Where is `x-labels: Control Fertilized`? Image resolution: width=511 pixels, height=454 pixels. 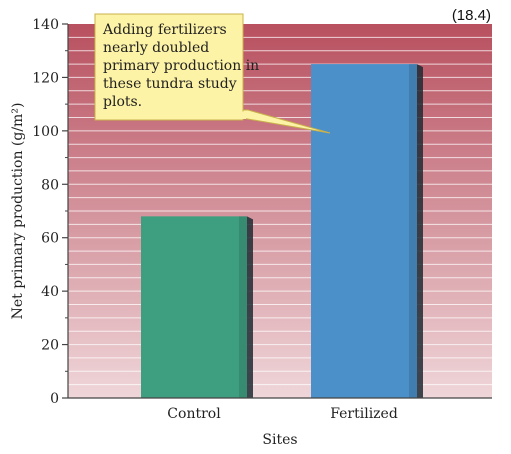 x-labels: Control Fertilized is located at coordinates (282, 414).